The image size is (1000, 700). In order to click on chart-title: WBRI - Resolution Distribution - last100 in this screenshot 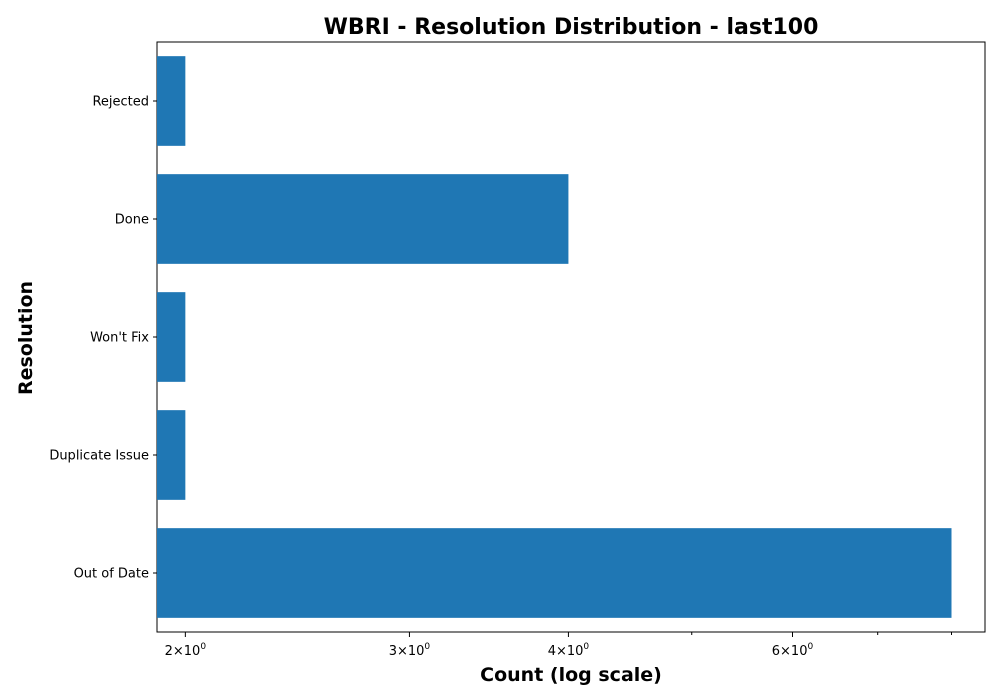, I will do `click(571, 27)`.